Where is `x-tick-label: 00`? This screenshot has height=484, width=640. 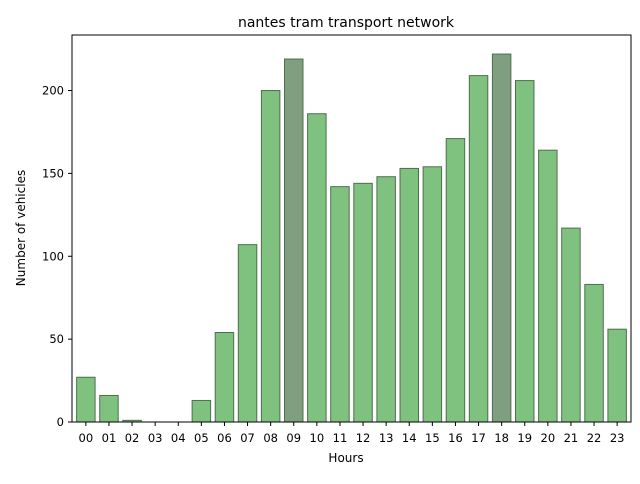 x-tick-label: 00 is located at coordinates (86, 438).